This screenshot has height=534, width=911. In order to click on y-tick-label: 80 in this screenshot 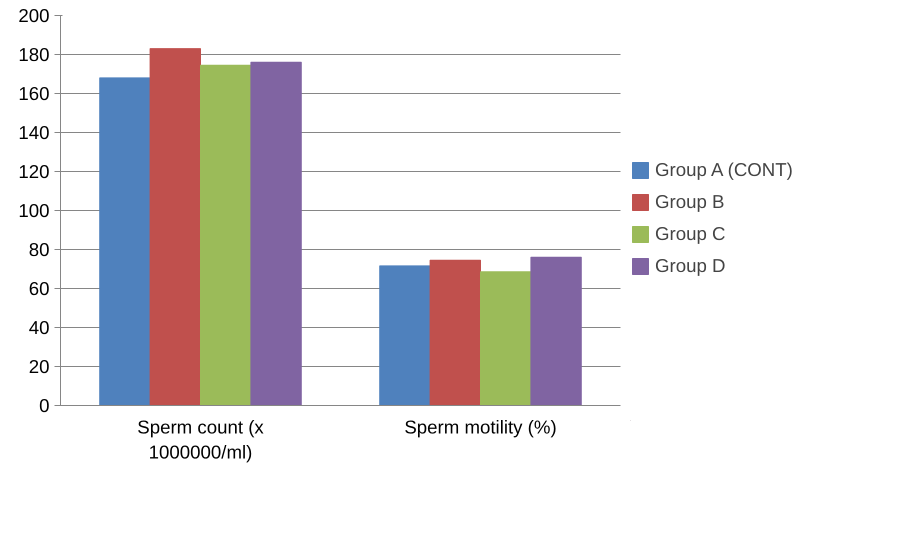, I will do `click(39, 249)`.